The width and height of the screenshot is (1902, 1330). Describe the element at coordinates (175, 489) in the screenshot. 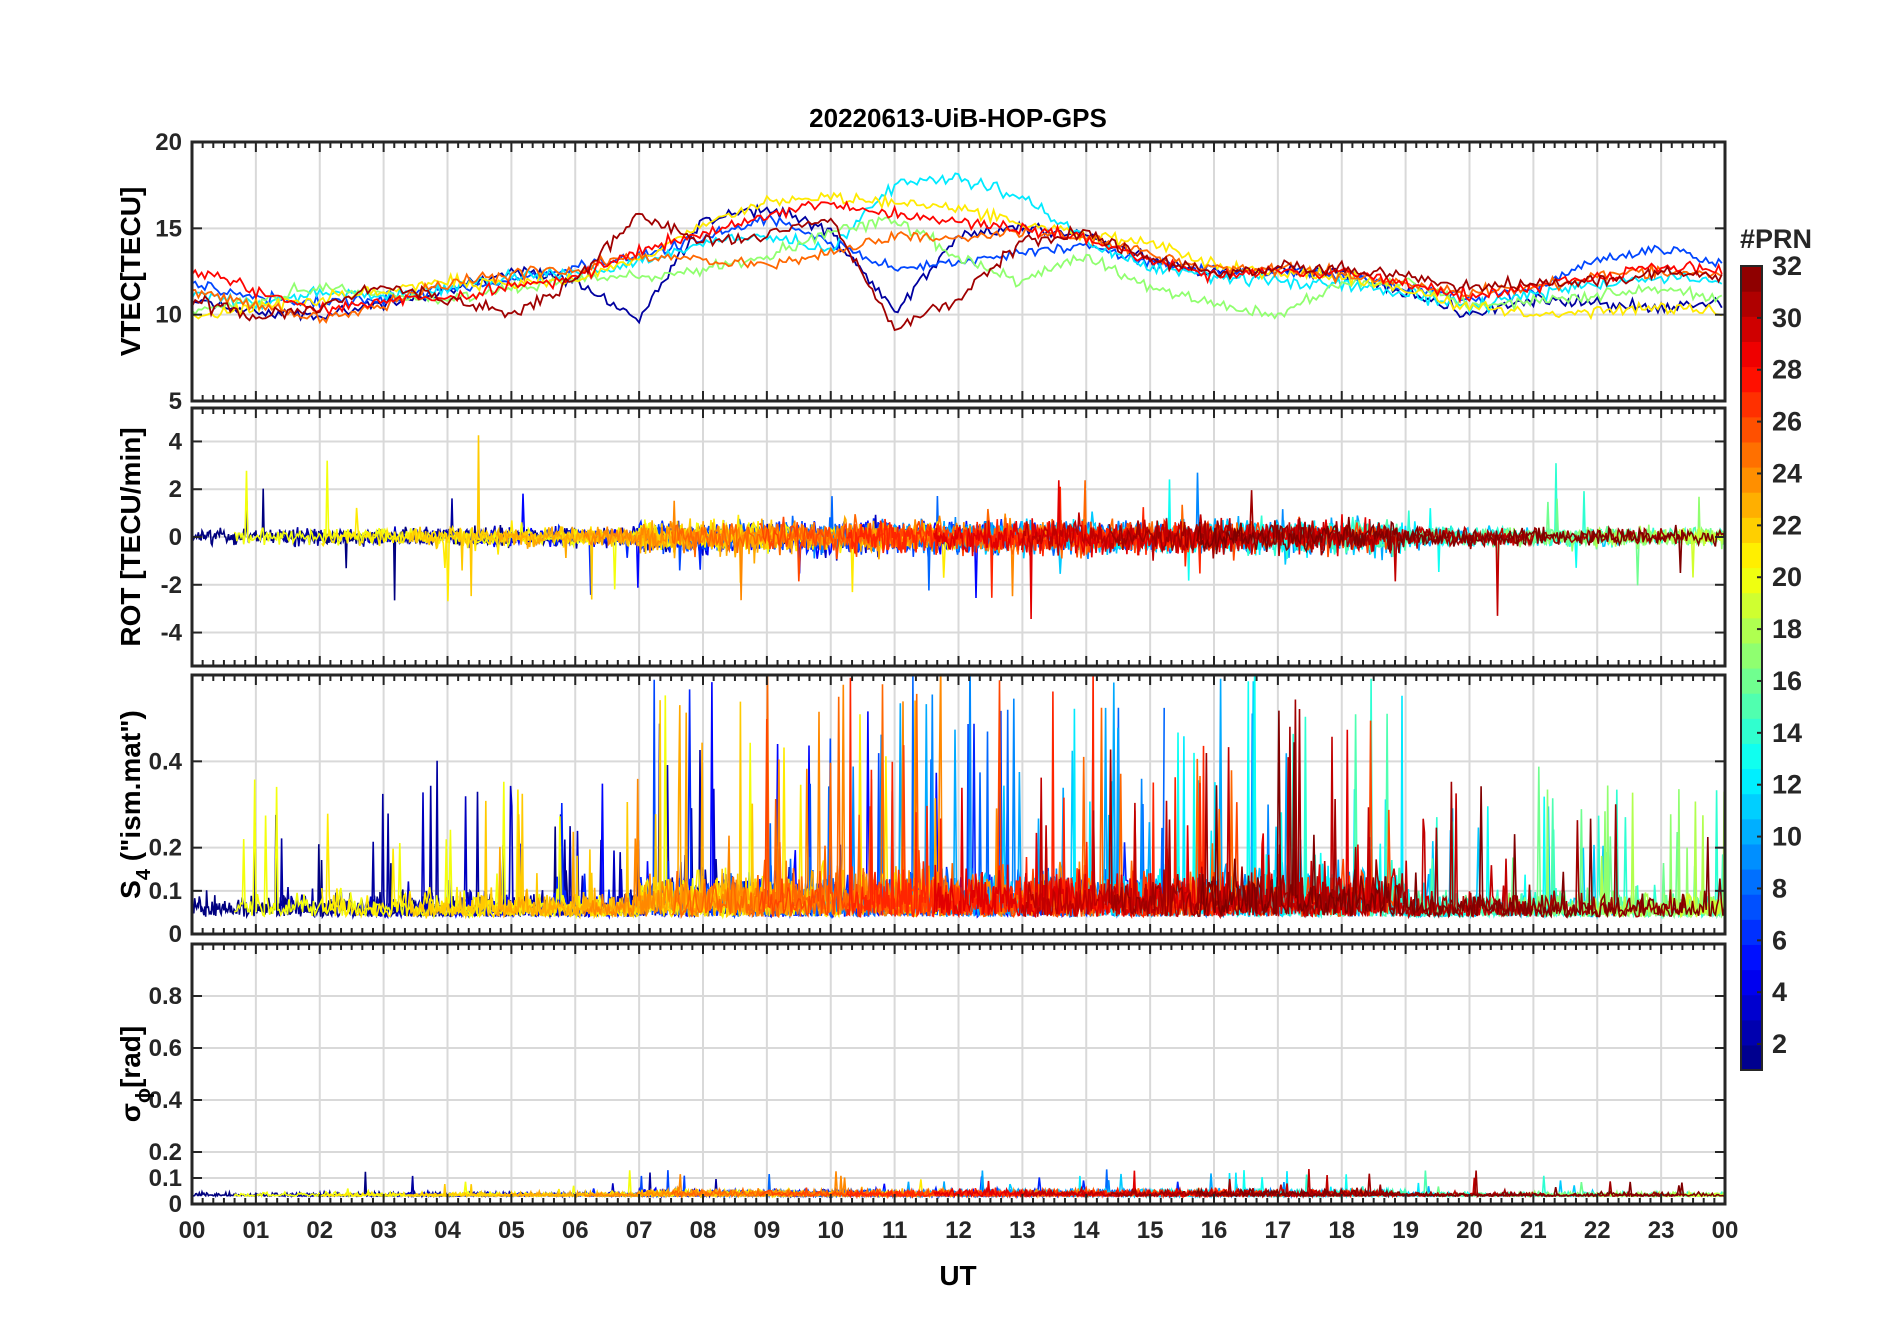

I see `y-tick-label: 2` at that location.